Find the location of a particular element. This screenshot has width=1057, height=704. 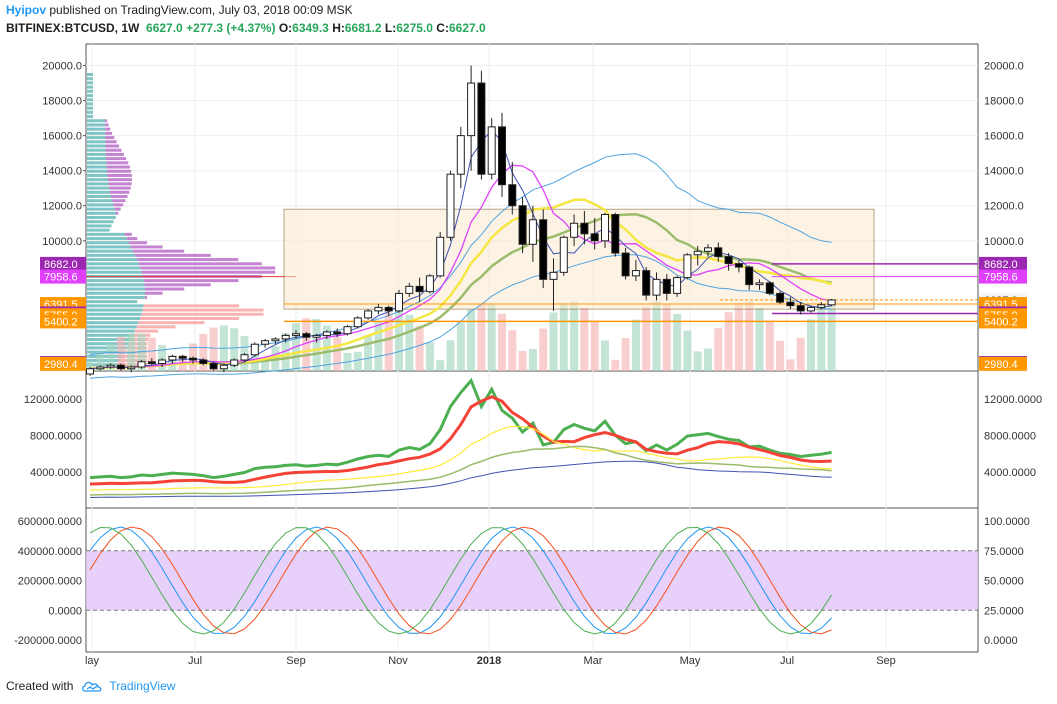

stoch-d is located at coordinates (460, 580).